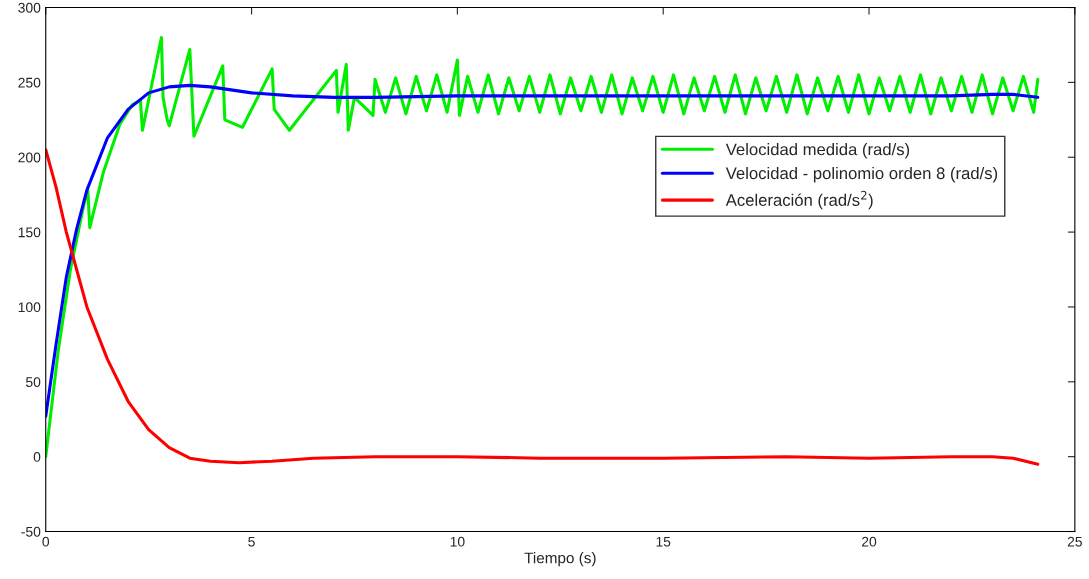  What do you see at coordinates (457, 541) in the screenshot?
I see `x-tick-label: 10` at bounding box center [457, 541].